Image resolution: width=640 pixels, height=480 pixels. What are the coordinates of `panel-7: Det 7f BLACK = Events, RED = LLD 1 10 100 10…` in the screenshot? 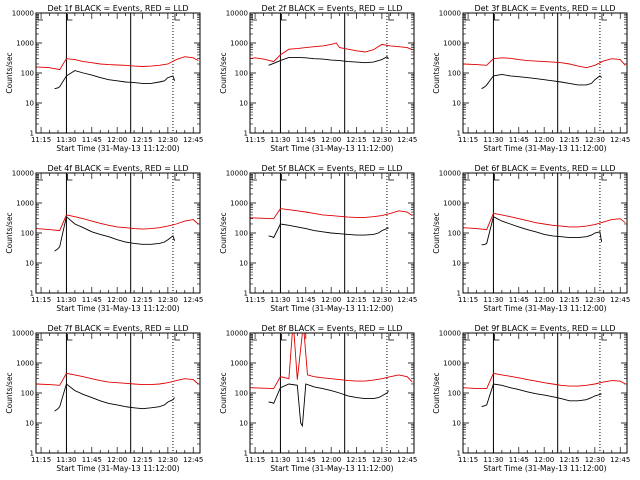 It's located at (104, 398).